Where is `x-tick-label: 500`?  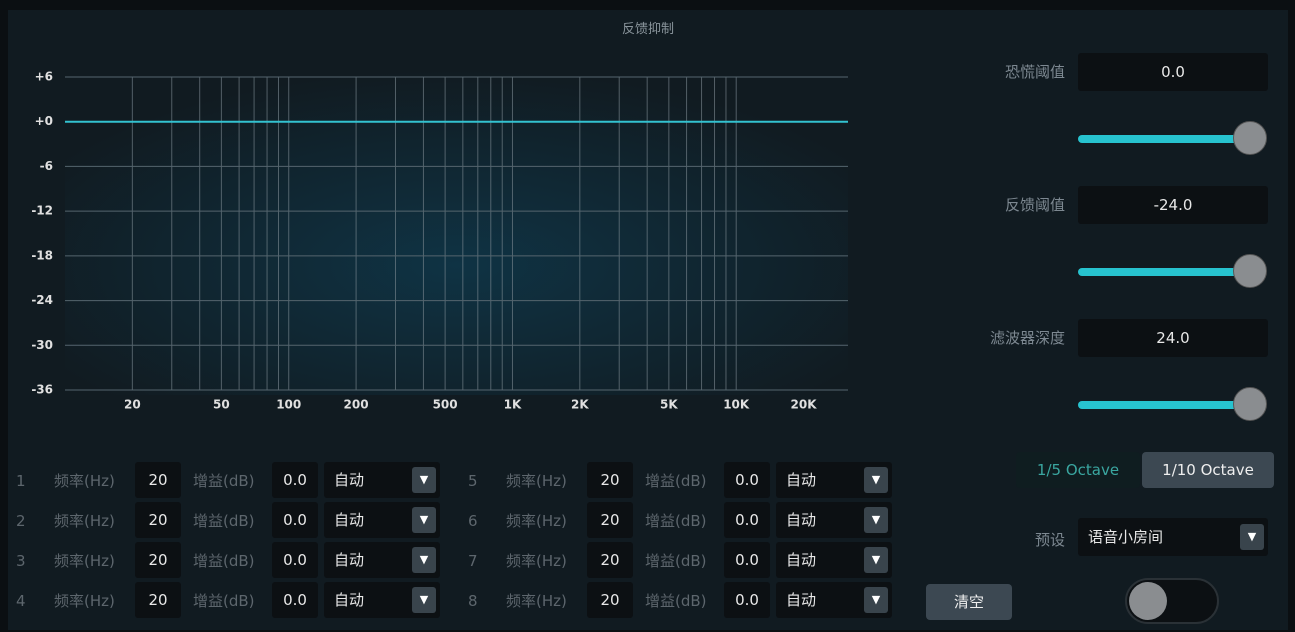
x-tick-label: 500 is located at coordinates (445, 405).